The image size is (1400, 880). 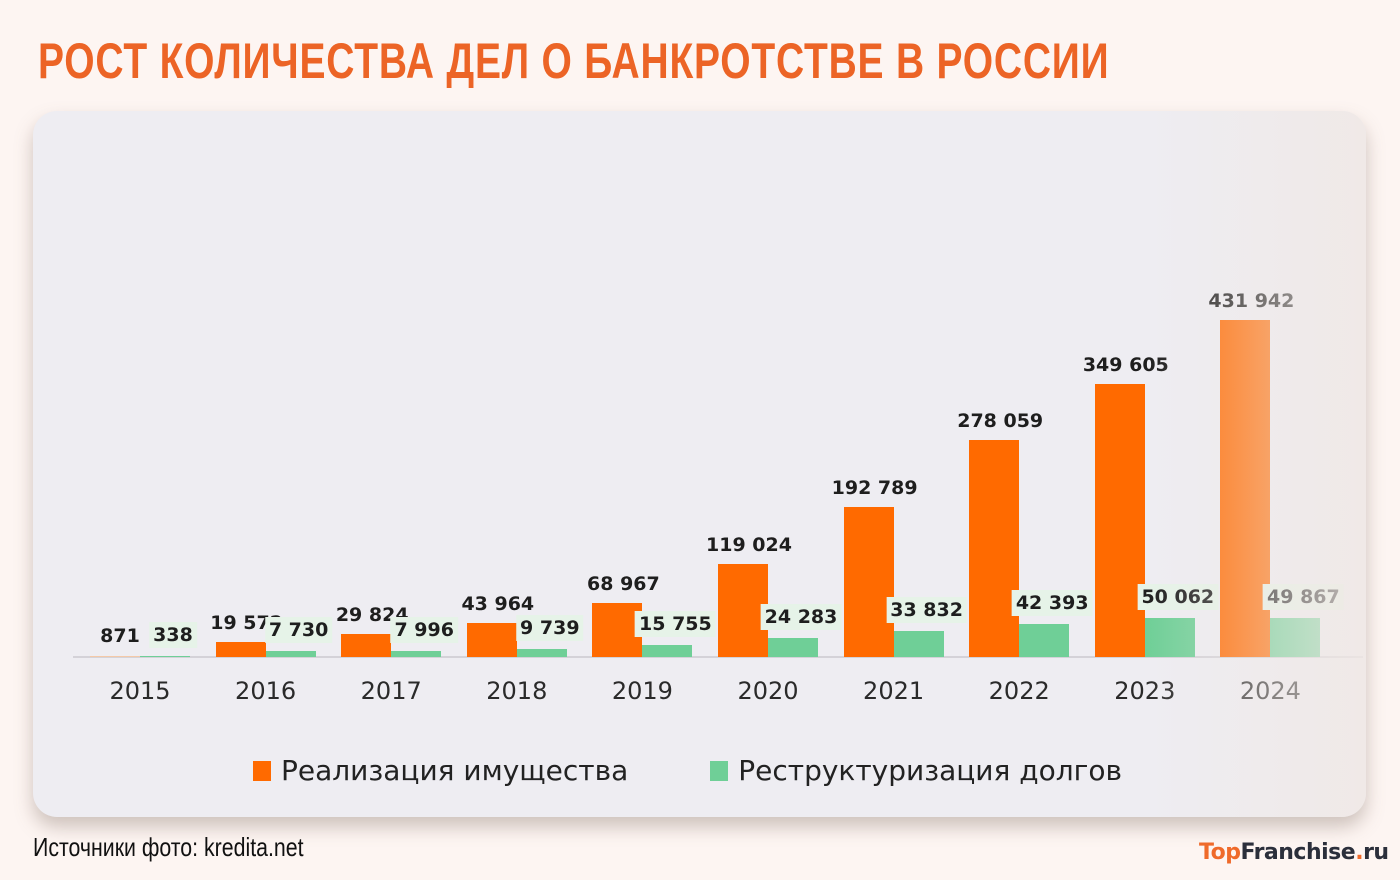 I want to click on value-label-property-sale: 871, so click(x=120, y=636).